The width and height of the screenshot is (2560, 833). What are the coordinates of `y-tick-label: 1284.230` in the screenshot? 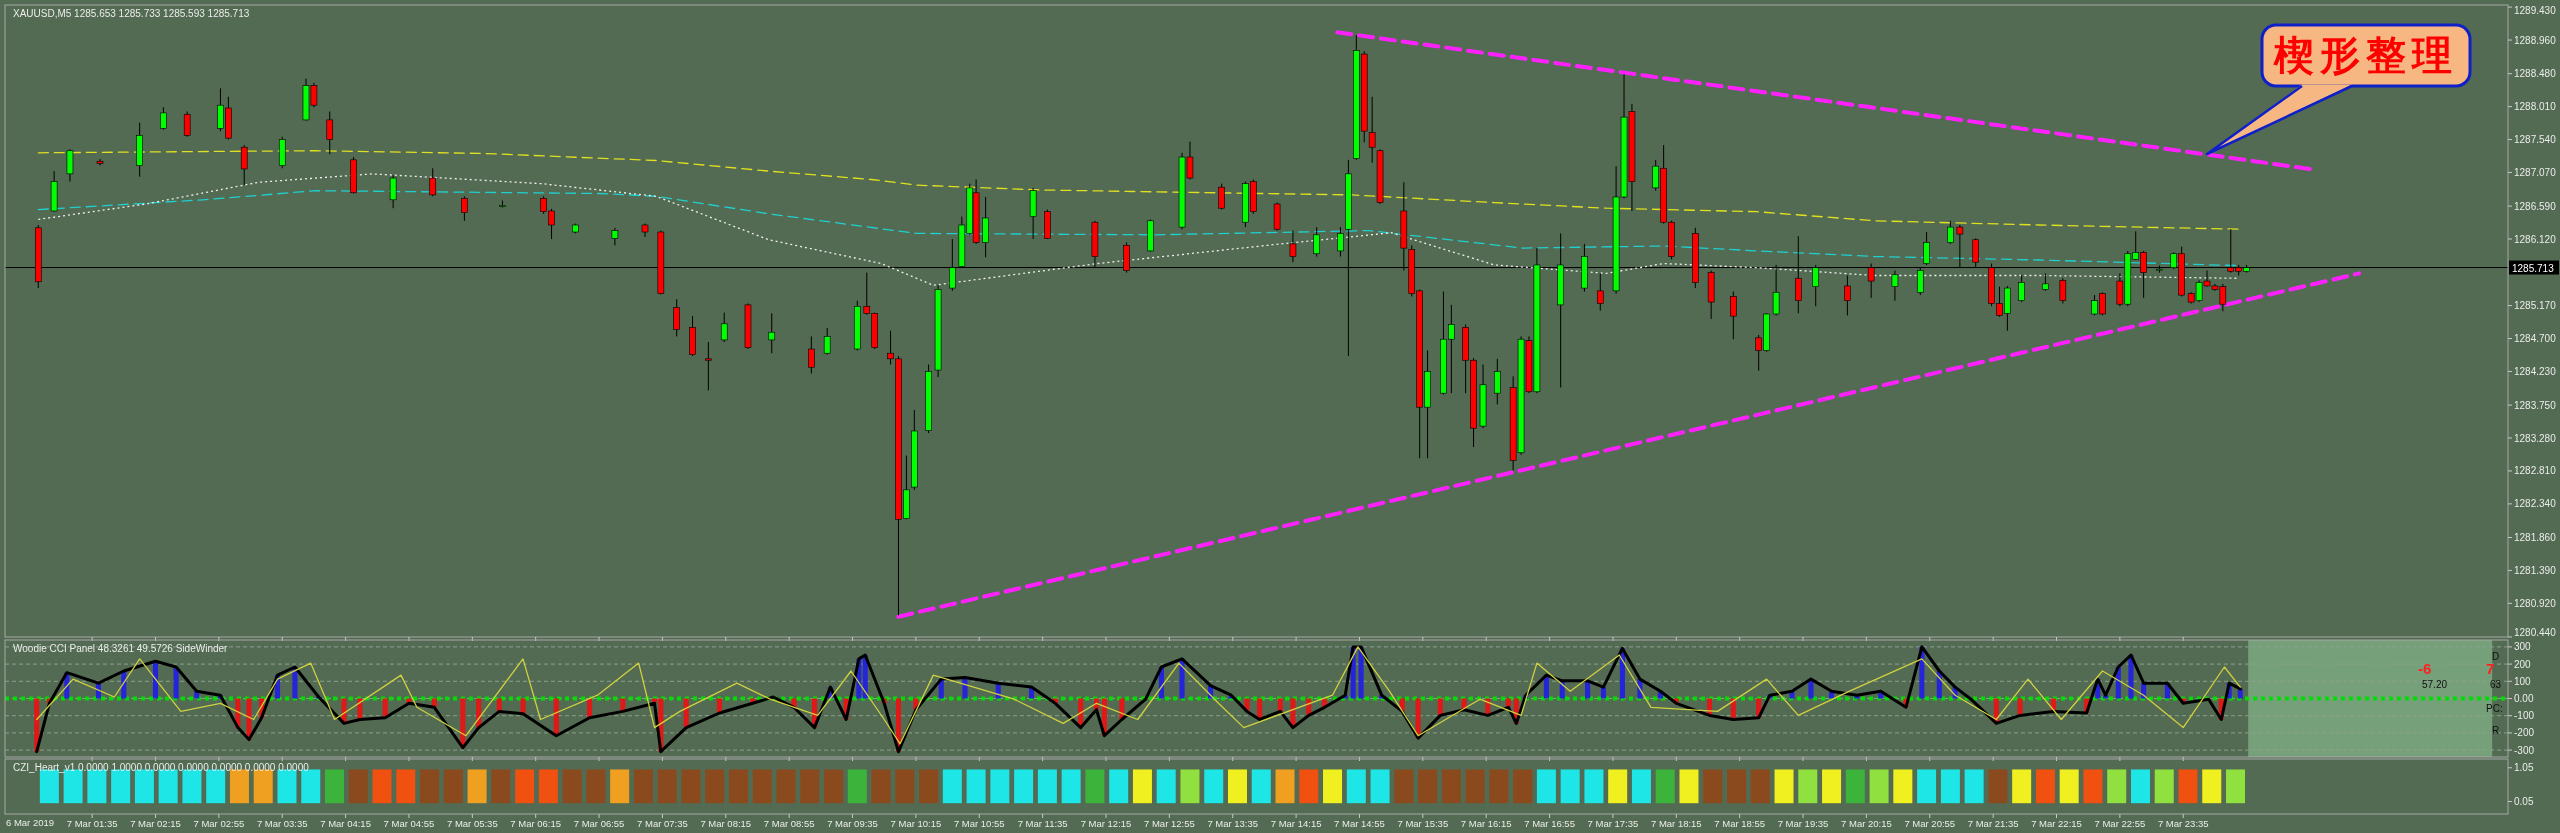 It's located at (2535, 371).